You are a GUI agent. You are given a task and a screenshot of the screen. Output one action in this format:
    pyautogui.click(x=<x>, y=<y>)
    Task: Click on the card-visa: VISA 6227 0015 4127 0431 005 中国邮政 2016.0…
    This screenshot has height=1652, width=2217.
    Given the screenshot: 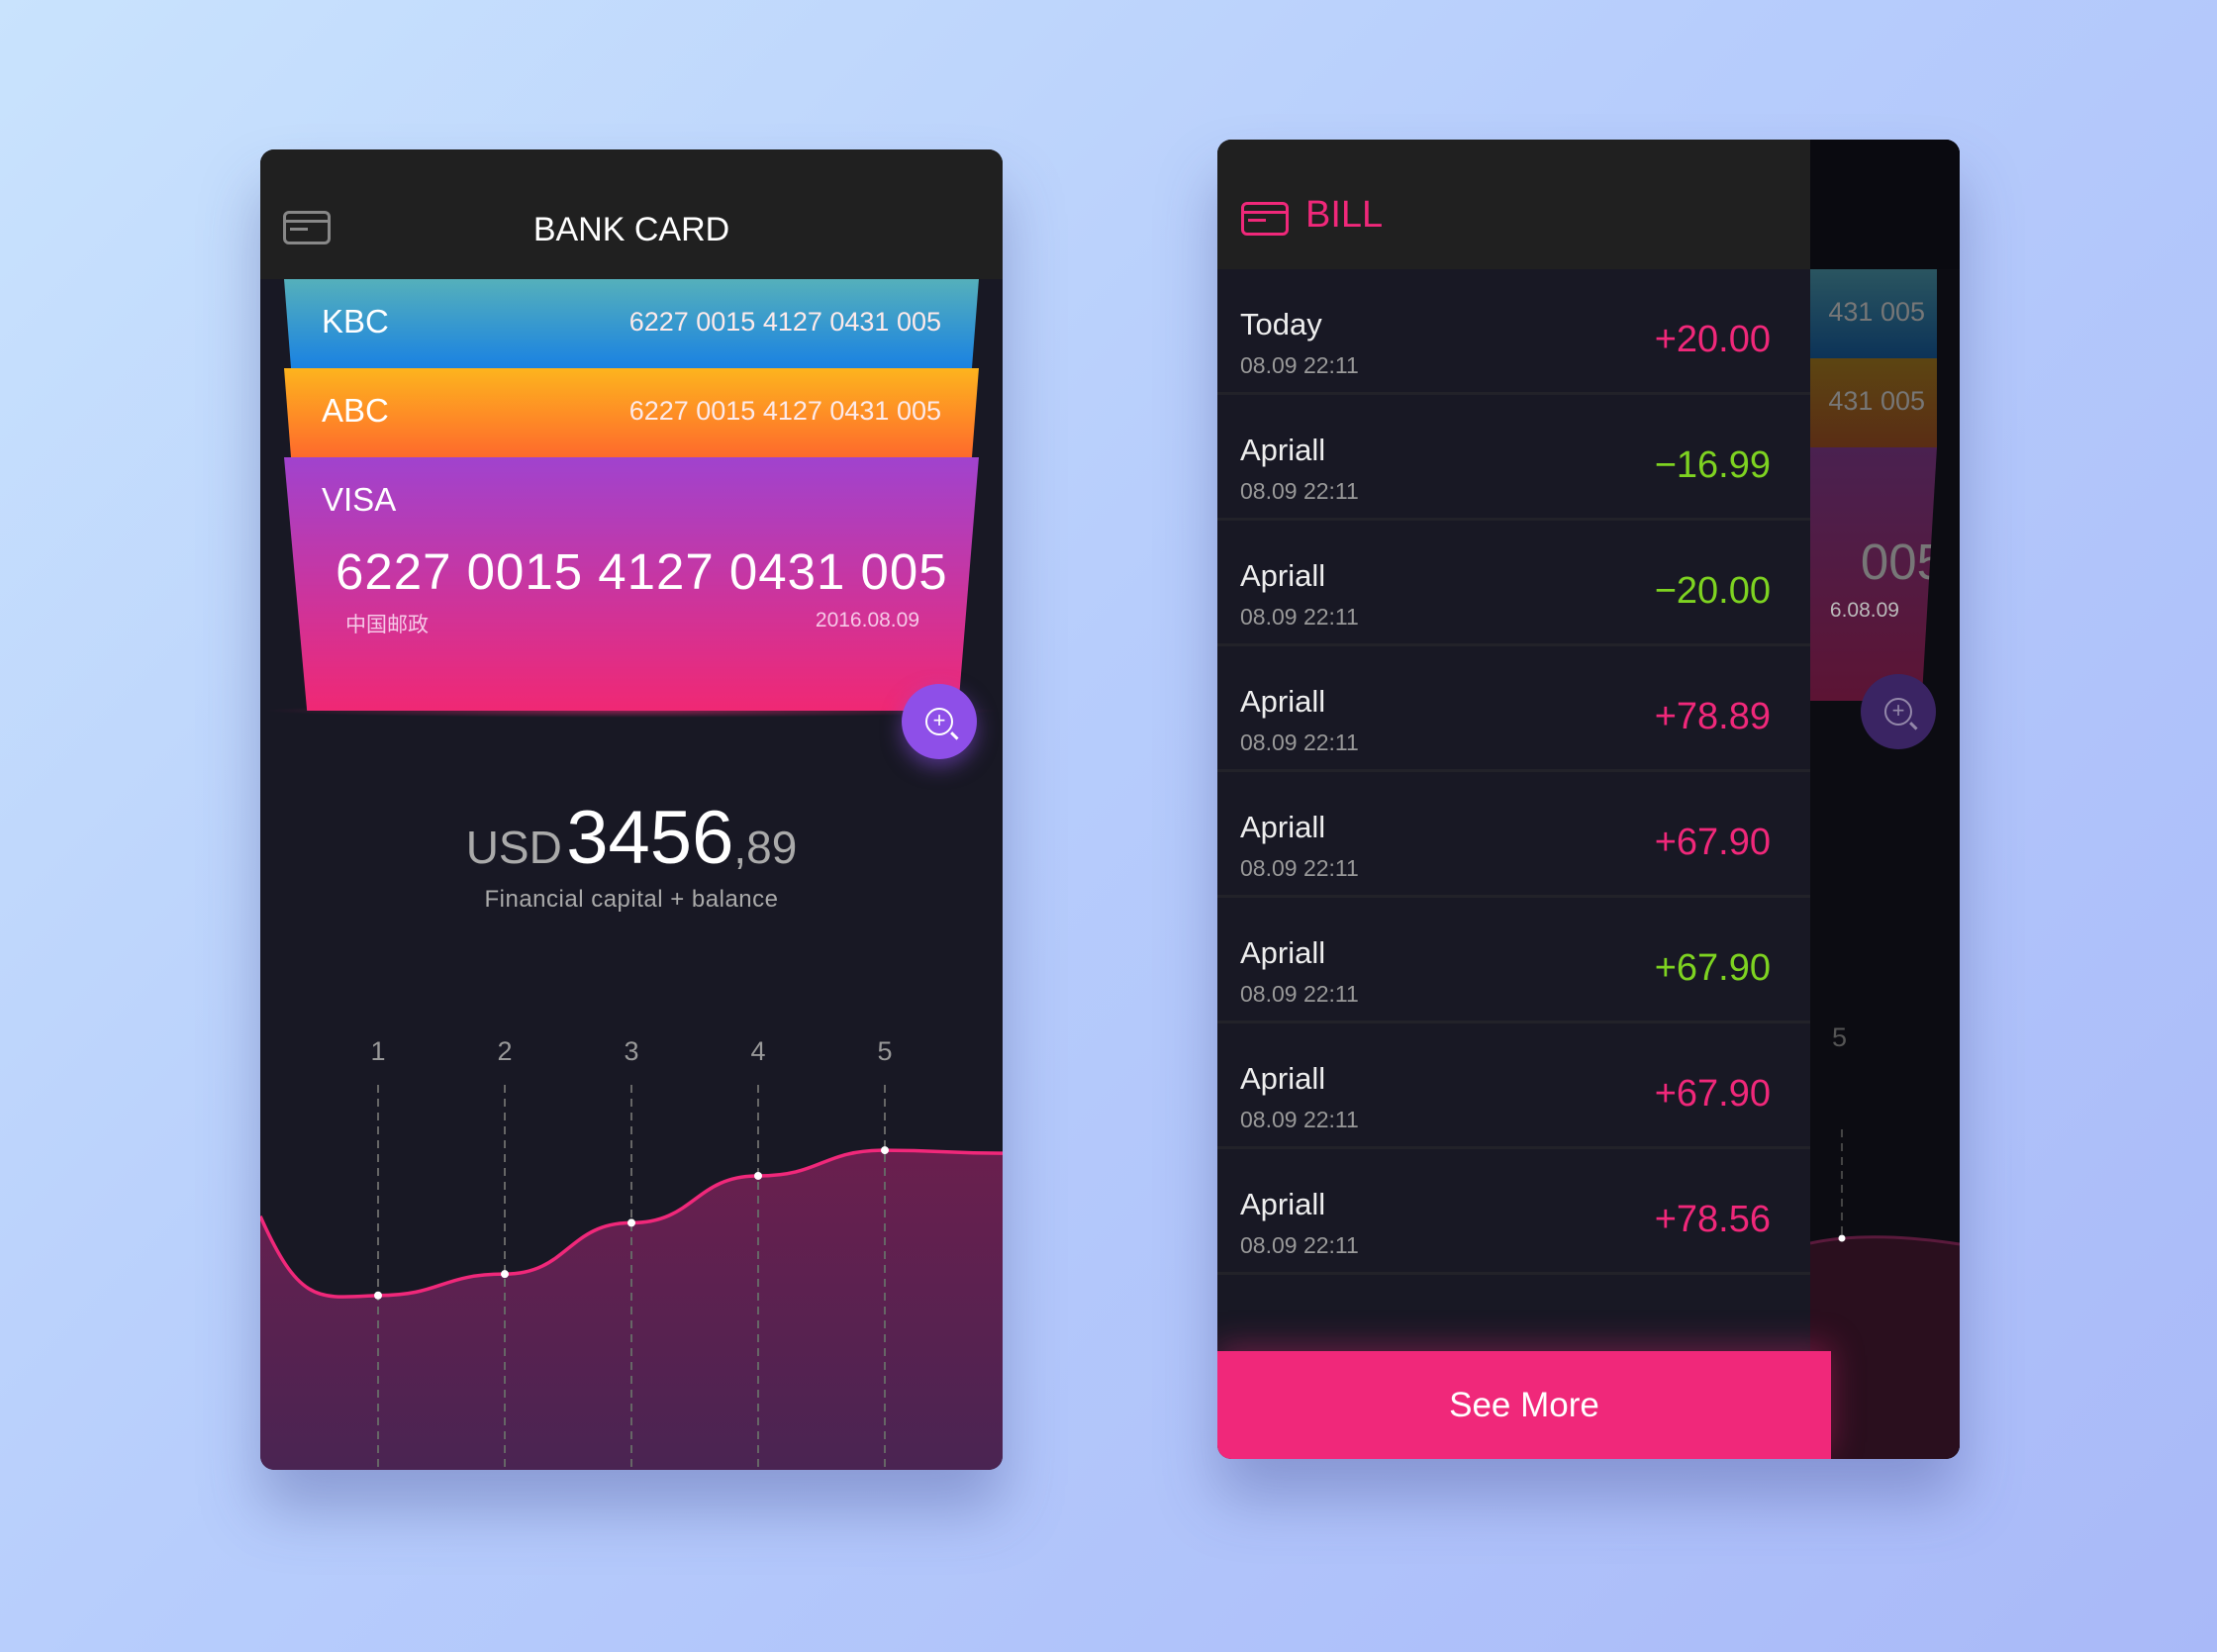 What is the action you would take?
    pyautogui.click(x=631, y=584)
    